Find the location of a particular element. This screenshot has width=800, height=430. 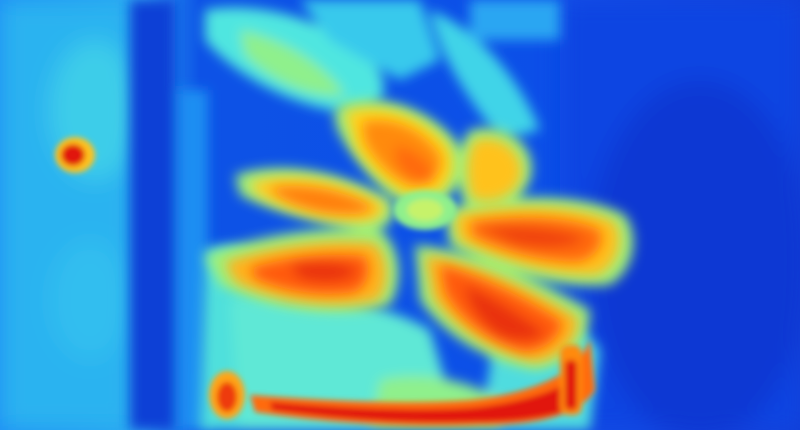

upper-clutter is located at coordinates (382, 70).